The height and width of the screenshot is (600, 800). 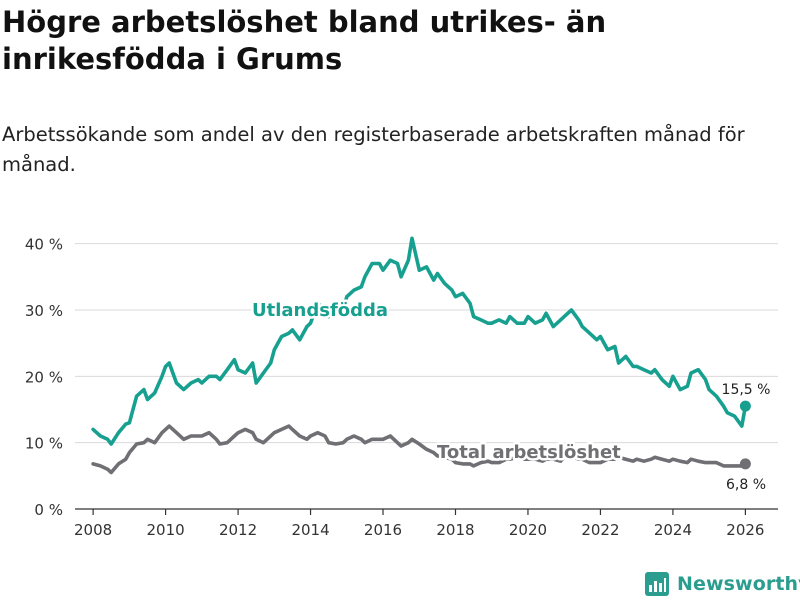 What do you see at coordinates (44, 245) in the screenshot?
I see `y-tick-label: 40 %` at bounding box center [44, 245].